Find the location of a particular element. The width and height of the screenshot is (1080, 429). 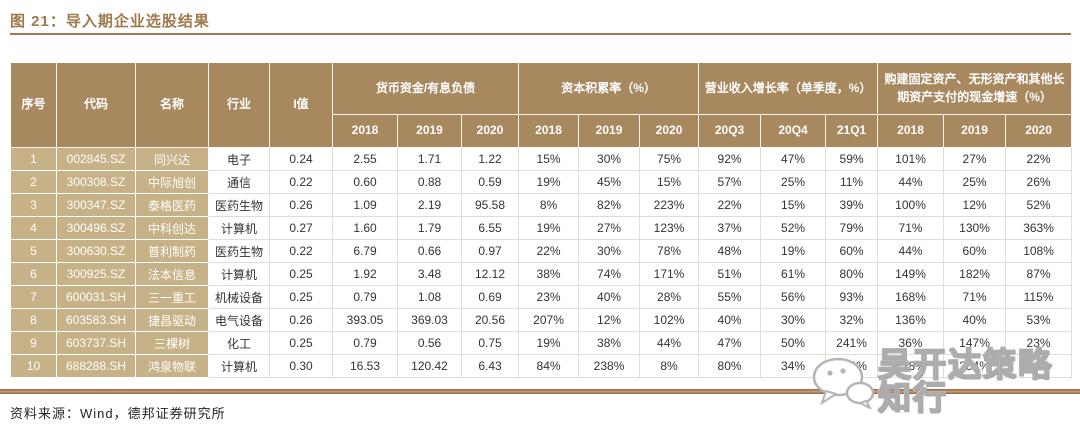

table-cell: 7 is located at coordinates (33, 297).